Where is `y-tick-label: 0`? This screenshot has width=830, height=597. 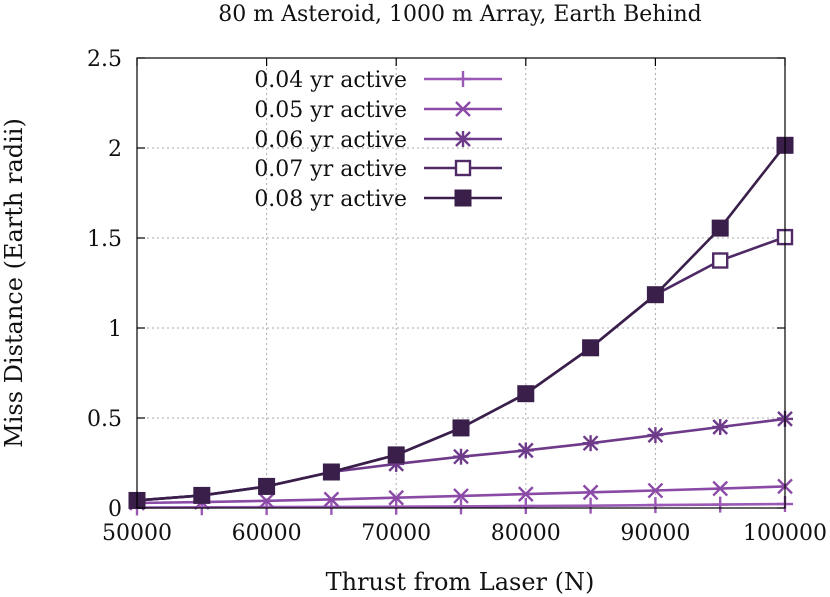 y-tick-label: 0 is located at coordinates (115, 509).